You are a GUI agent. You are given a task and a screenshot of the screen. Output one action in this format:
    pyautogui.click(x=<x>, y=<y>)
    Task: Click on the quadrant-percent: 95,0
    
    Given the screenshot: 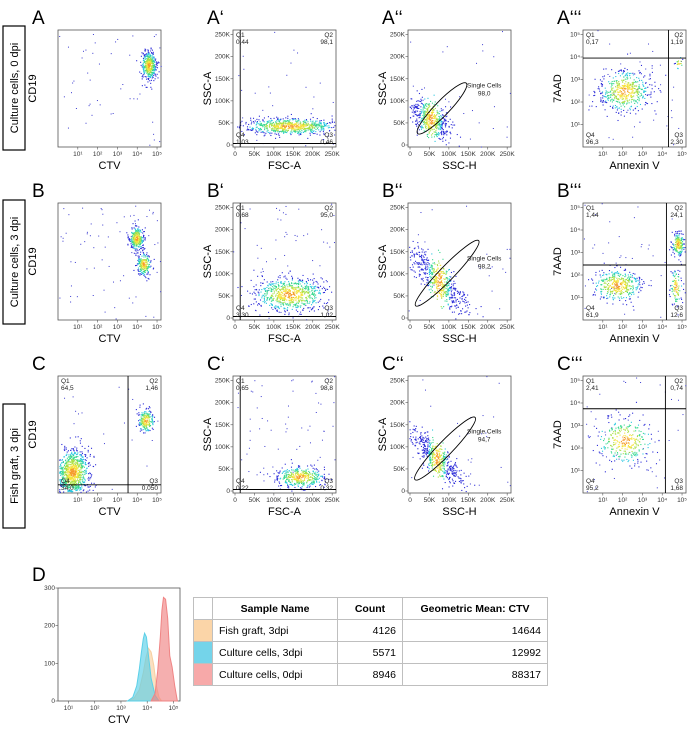 What is the action you would take?
    pyautogui.click(x=326, y=215)
    